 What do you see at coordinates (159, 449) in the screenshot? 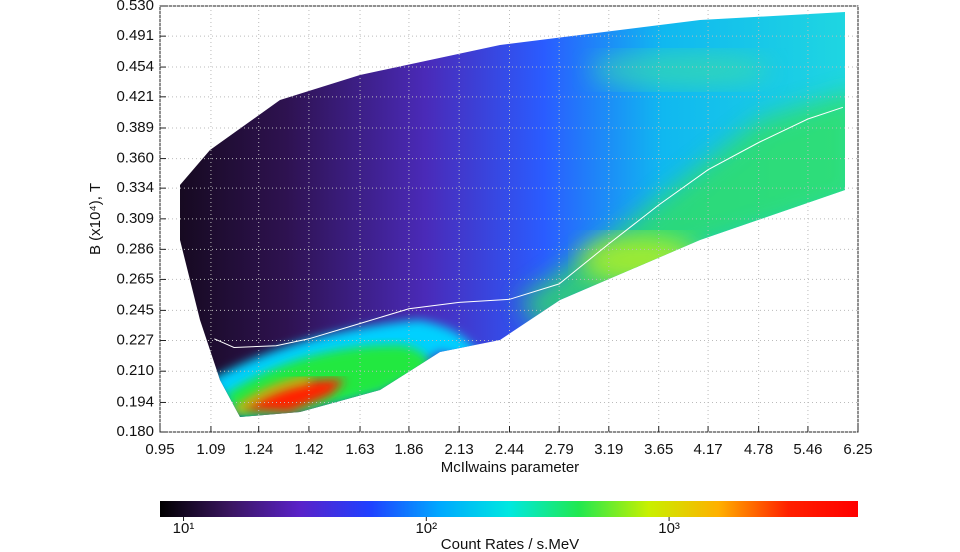
I see `x-tick-label: 0.95` at bounding box center [159, 449].